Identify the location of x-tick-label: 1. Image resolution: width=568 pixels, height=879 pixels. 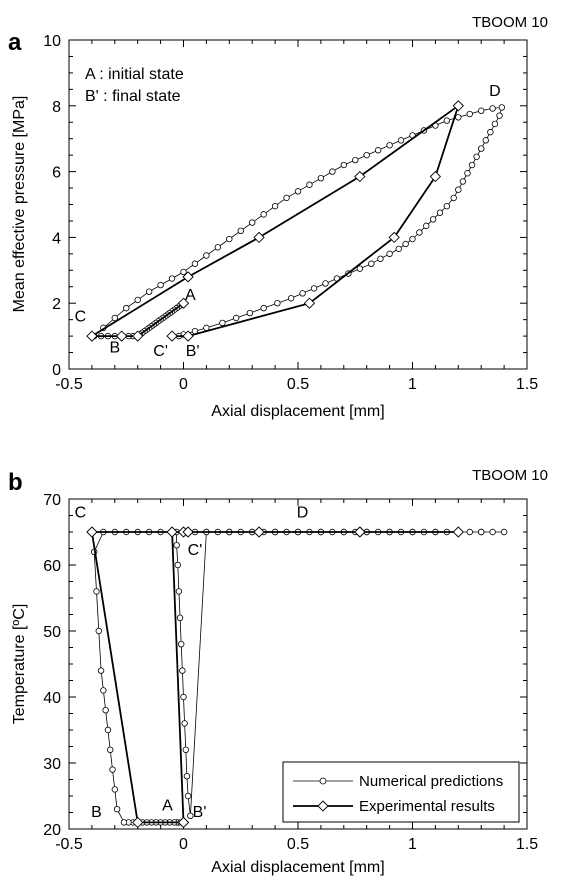
(412, 844).